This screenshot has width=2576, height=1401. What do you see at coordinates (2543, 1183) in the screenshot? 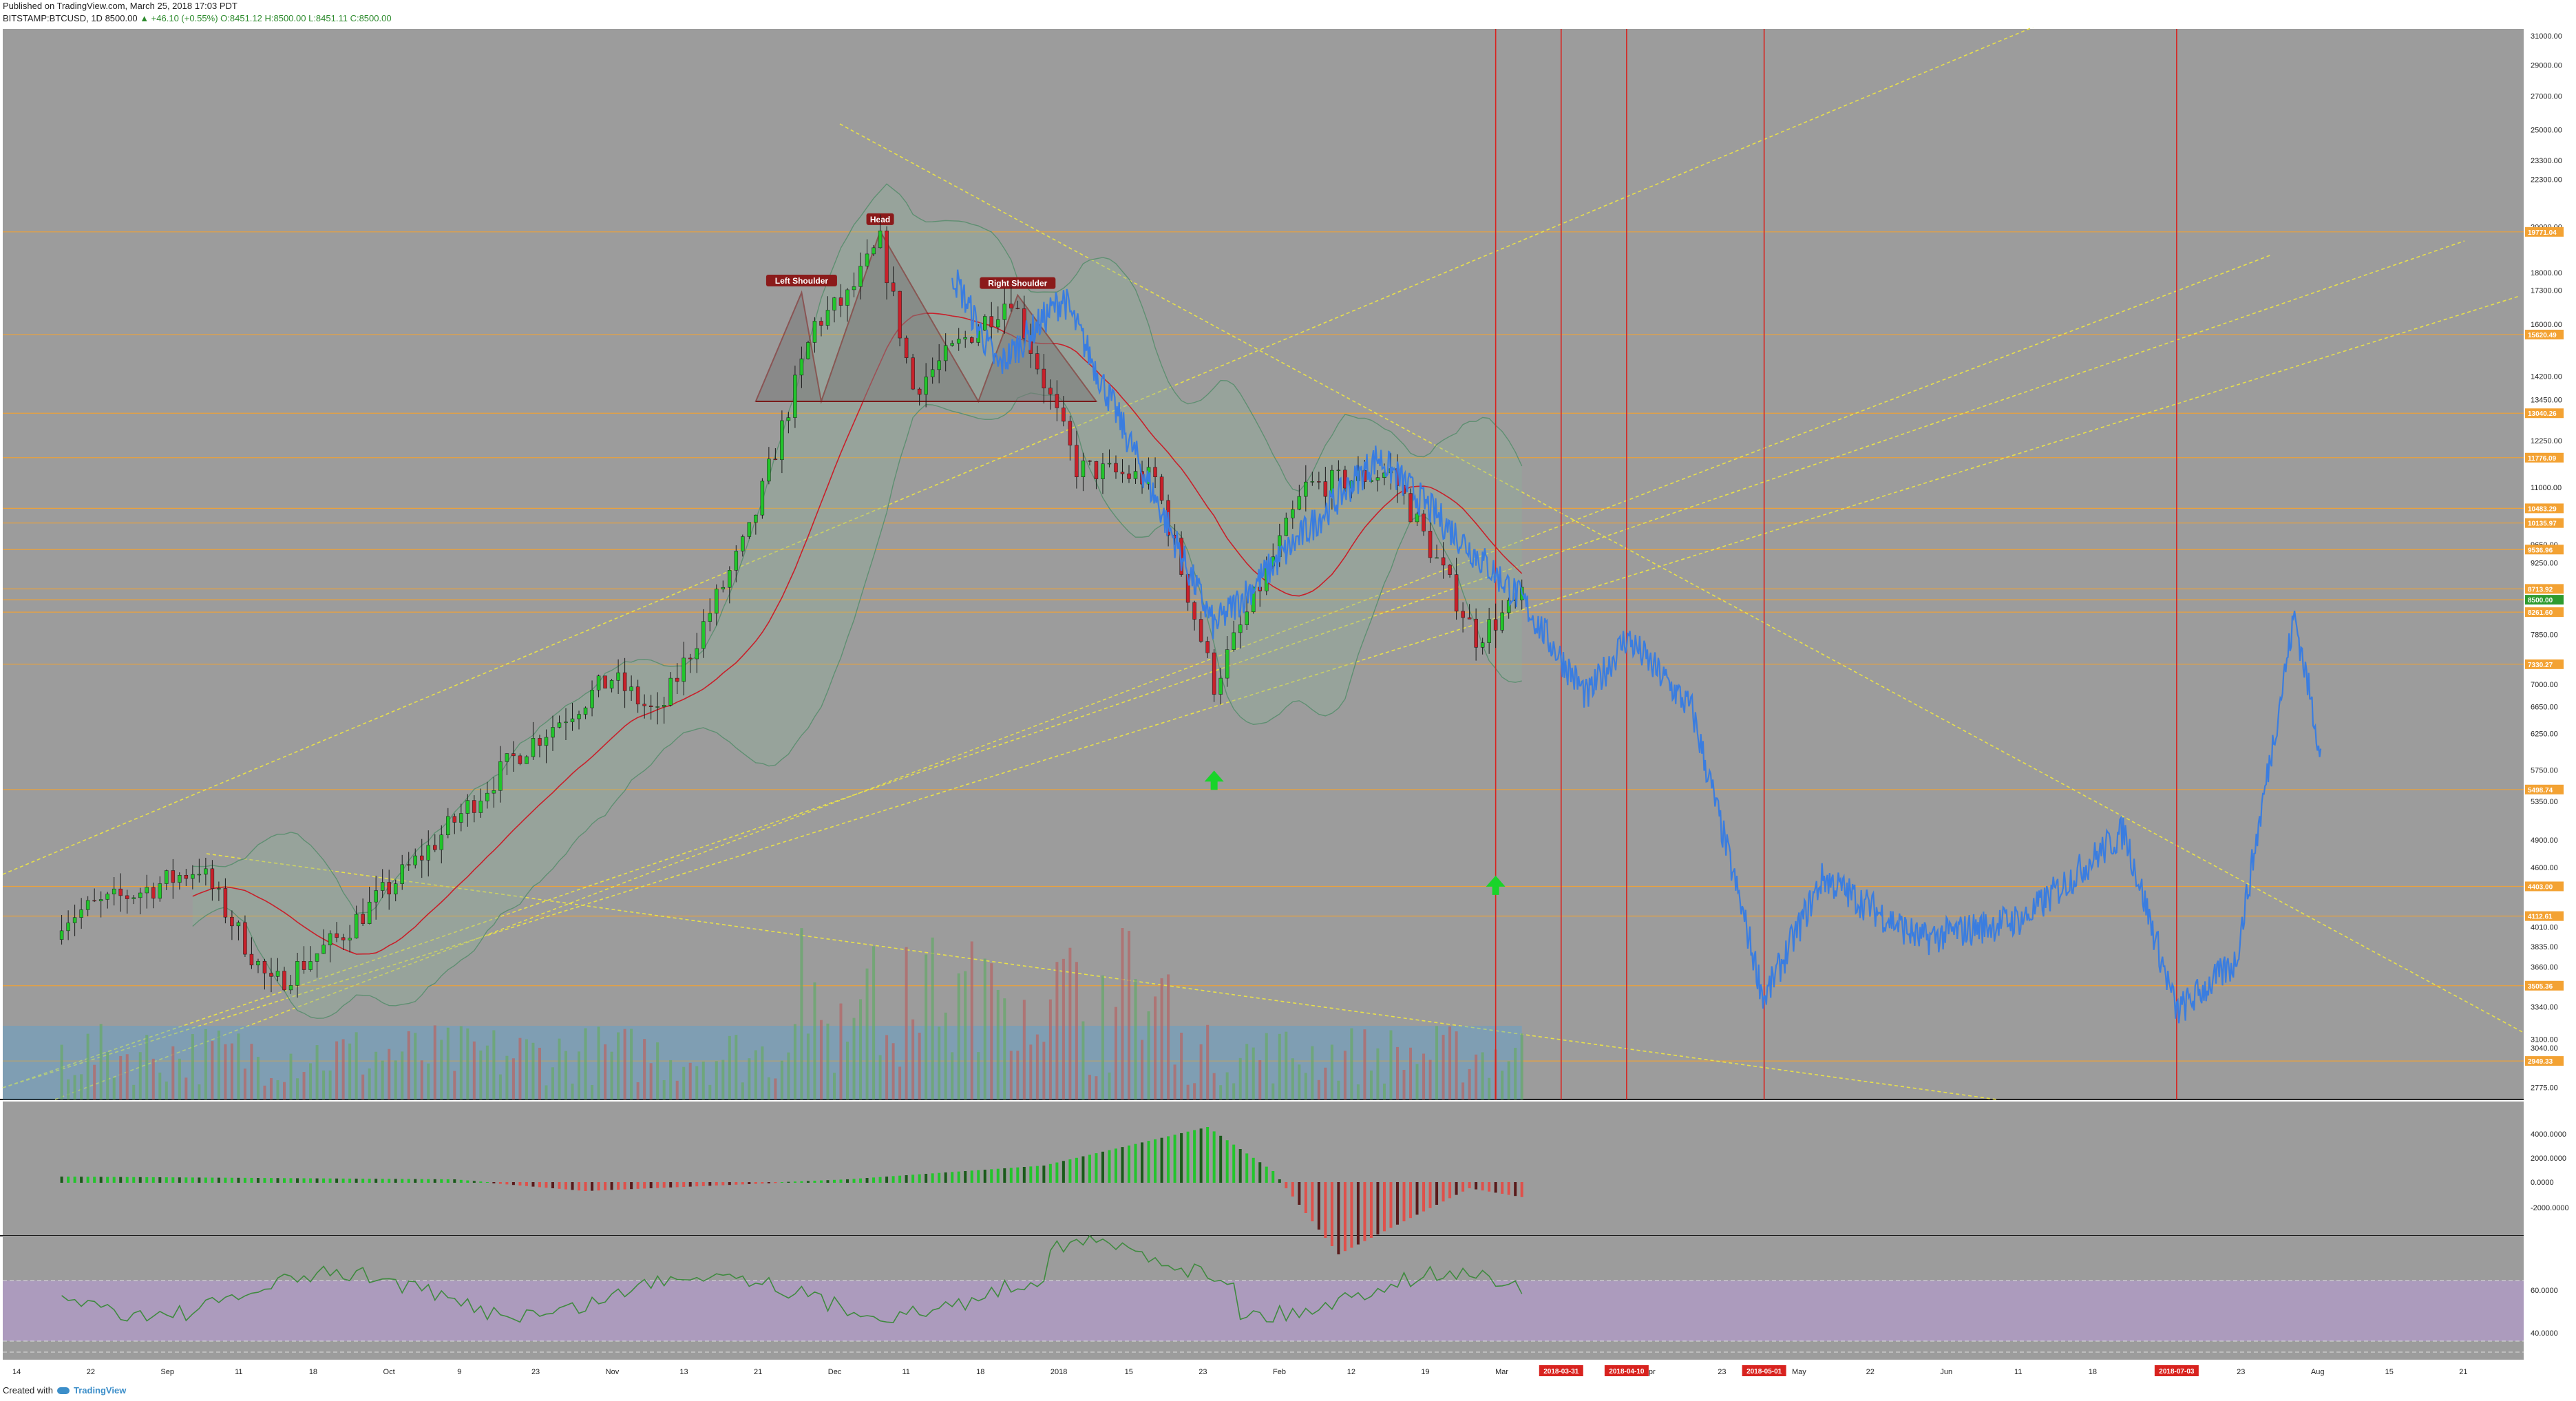
I see `macd-axis-tick: 0.0000` at bounding box center [2543, 1183].